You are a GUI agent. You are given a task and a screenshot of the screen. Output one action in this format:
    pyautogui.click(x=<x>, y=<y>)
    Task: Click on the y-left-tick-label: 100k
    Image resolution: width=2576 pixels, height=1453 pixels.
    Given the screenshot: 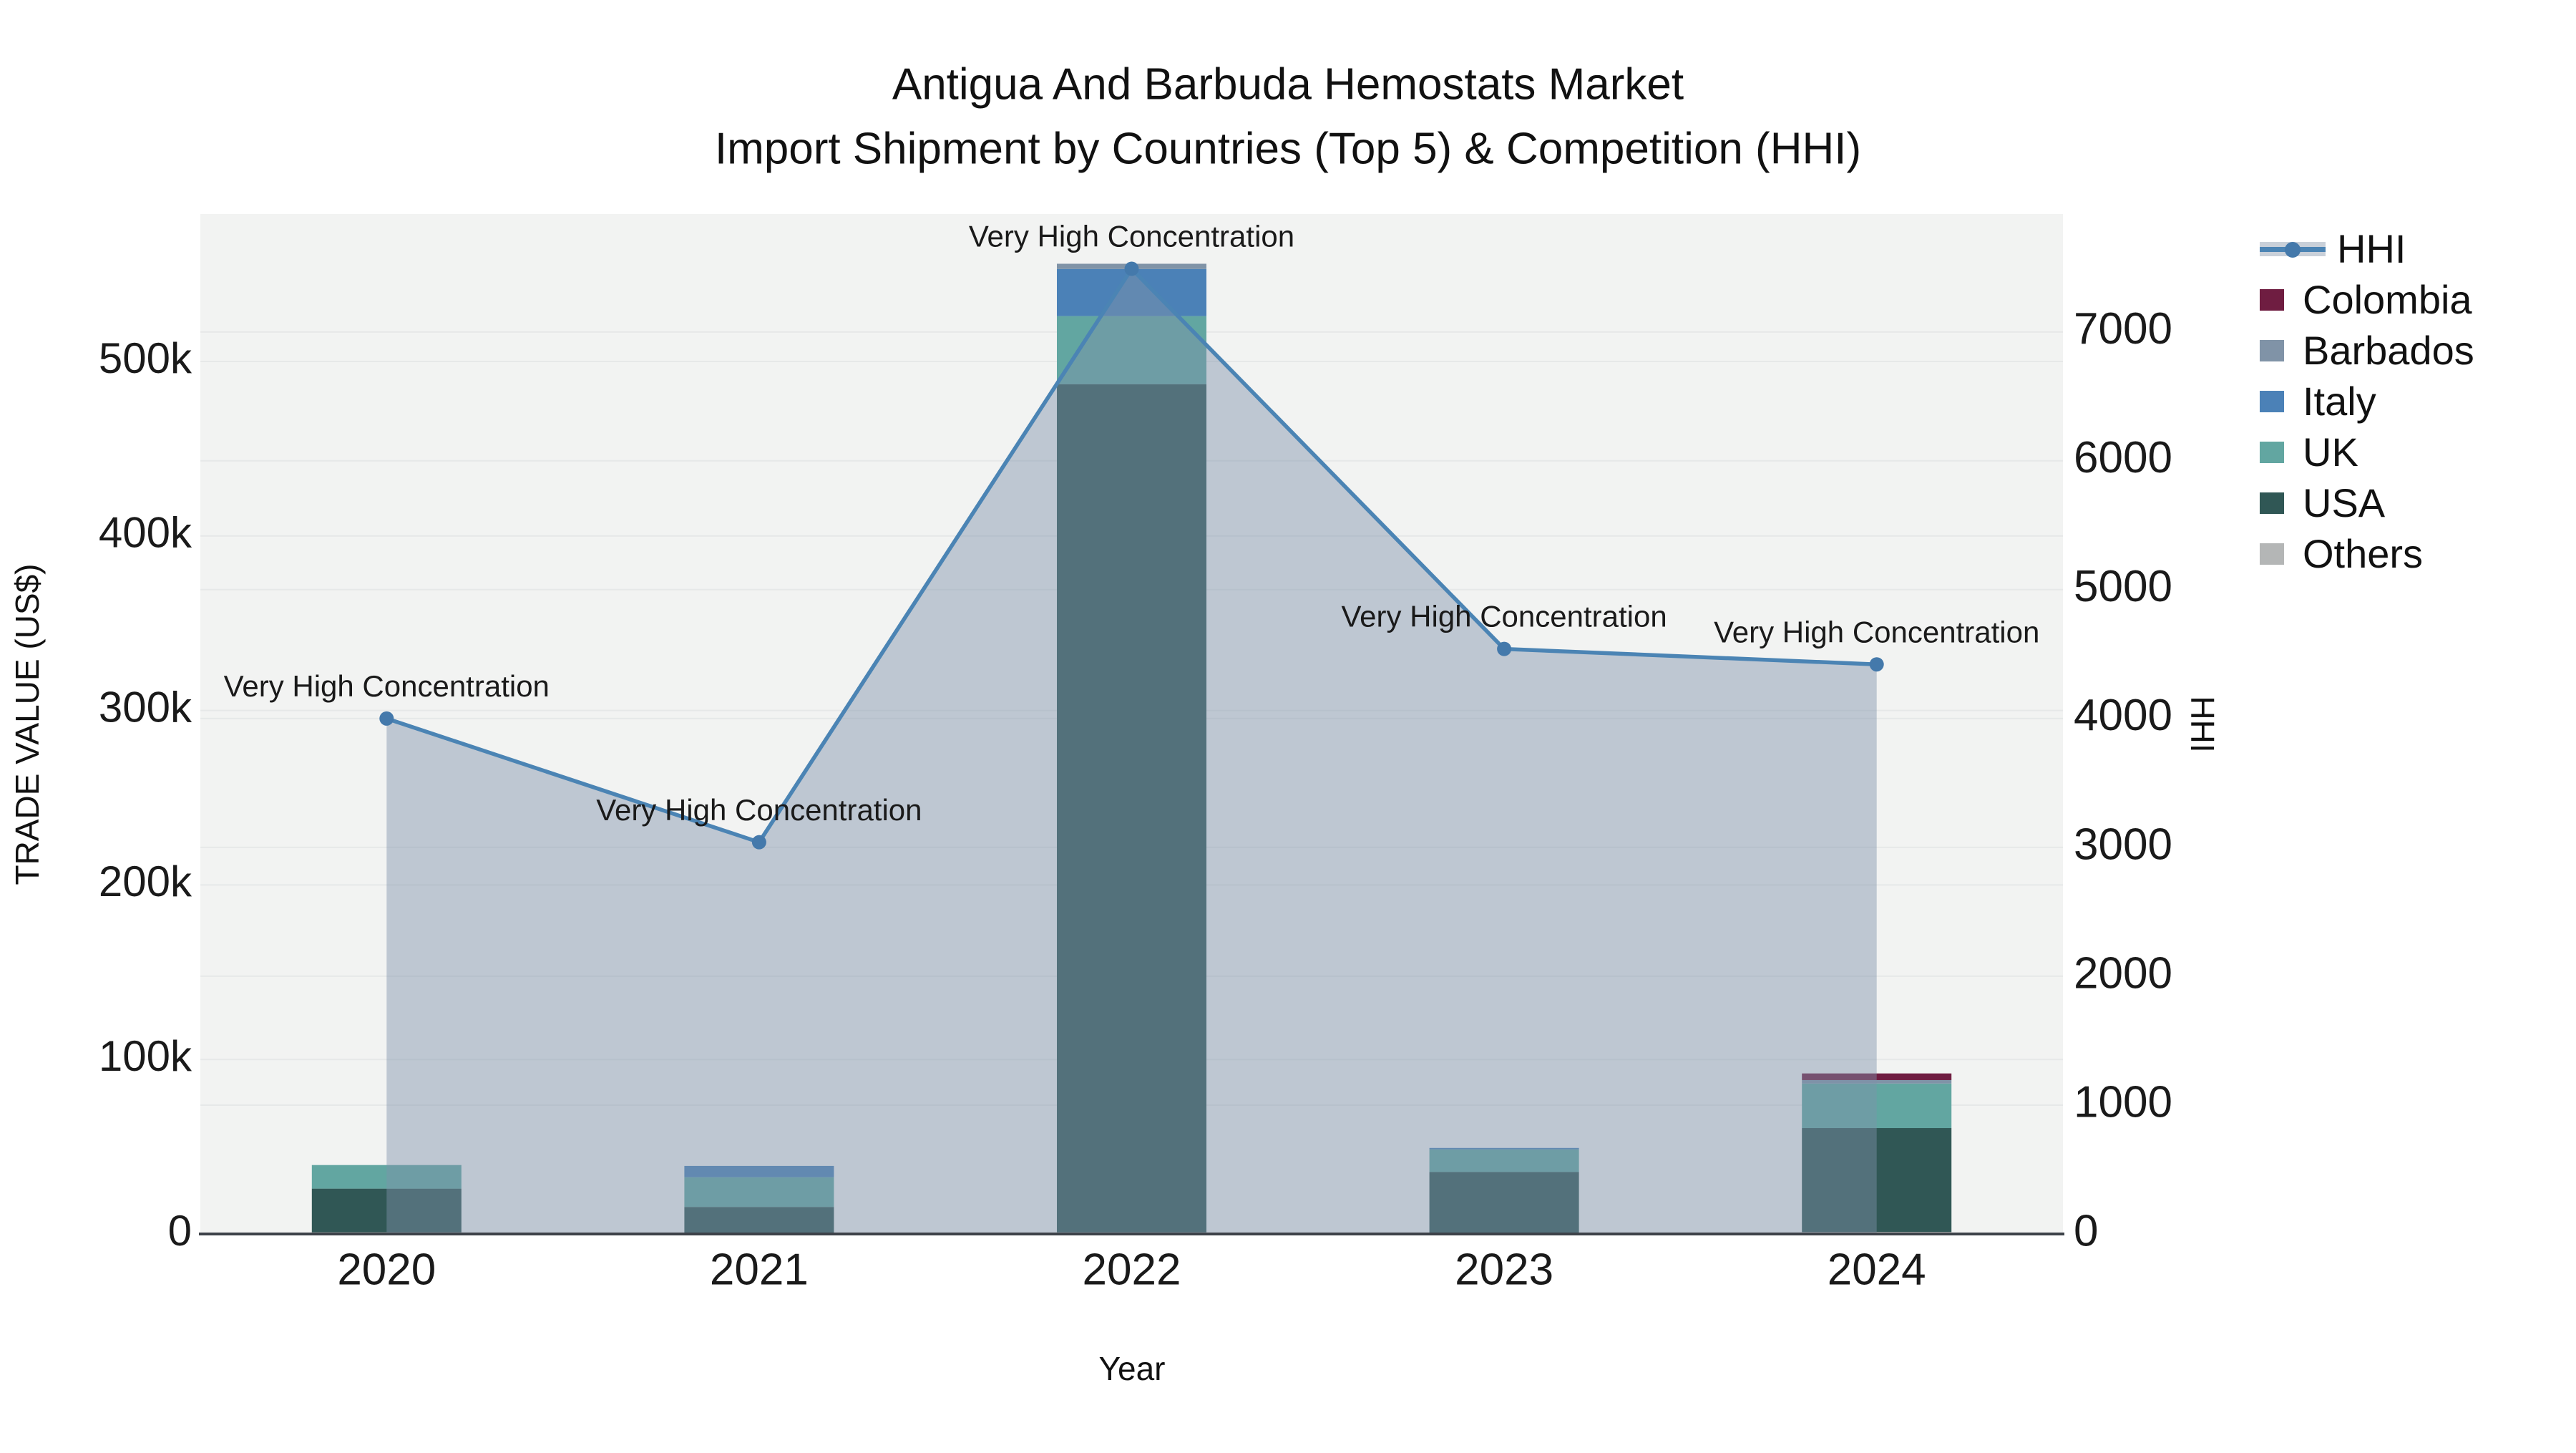 What is the action you would take?
    pyautogui.click(x=145, y=1056)
    